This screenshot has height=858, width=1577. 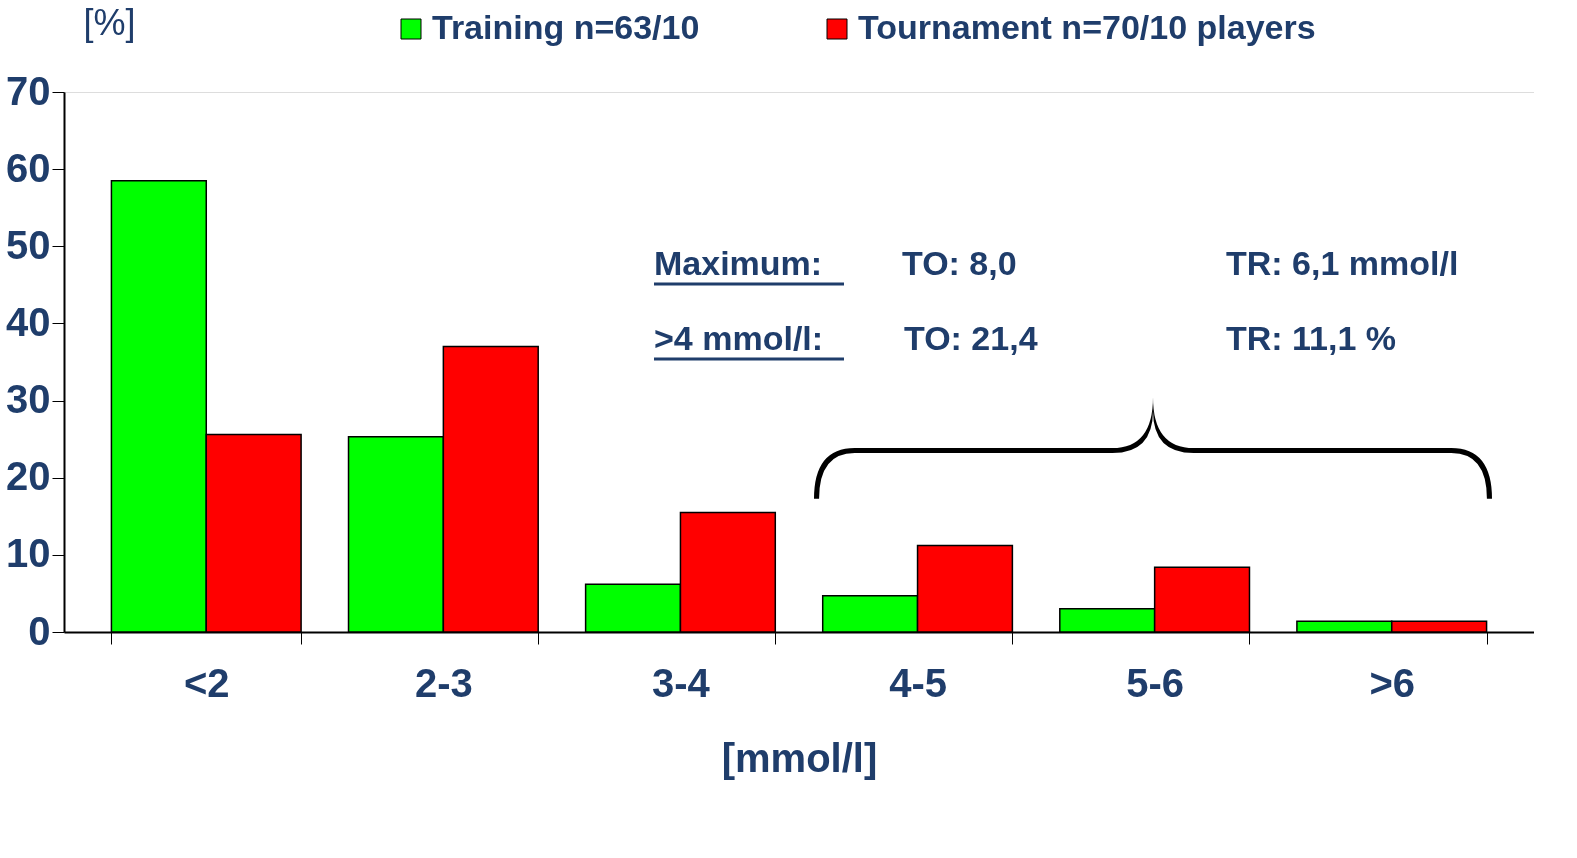 I want to click on x-axis-title: [mmol/l], so click(x=799, y=757).